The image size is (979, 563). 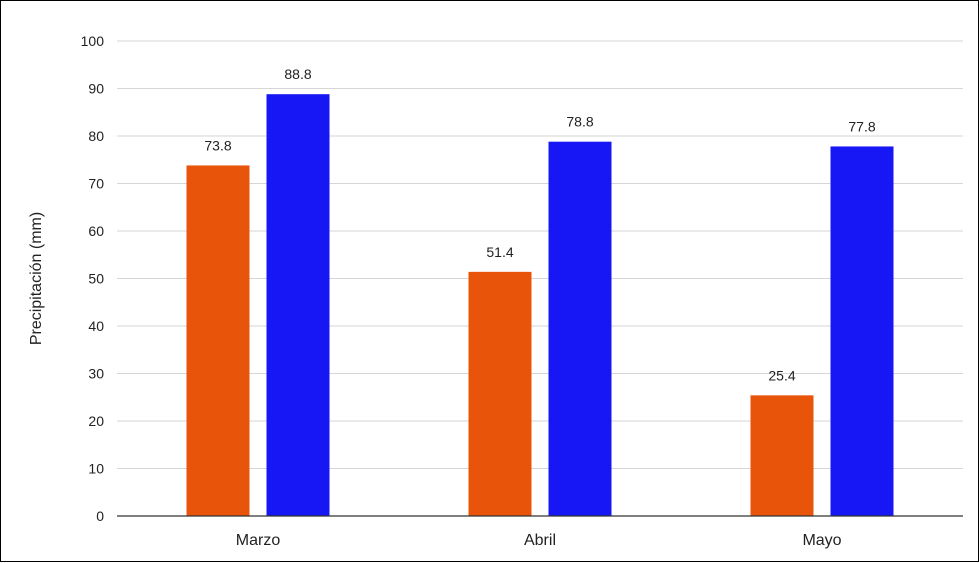 I want to click on y-tick-label: 20, so click(x=96, y=421).